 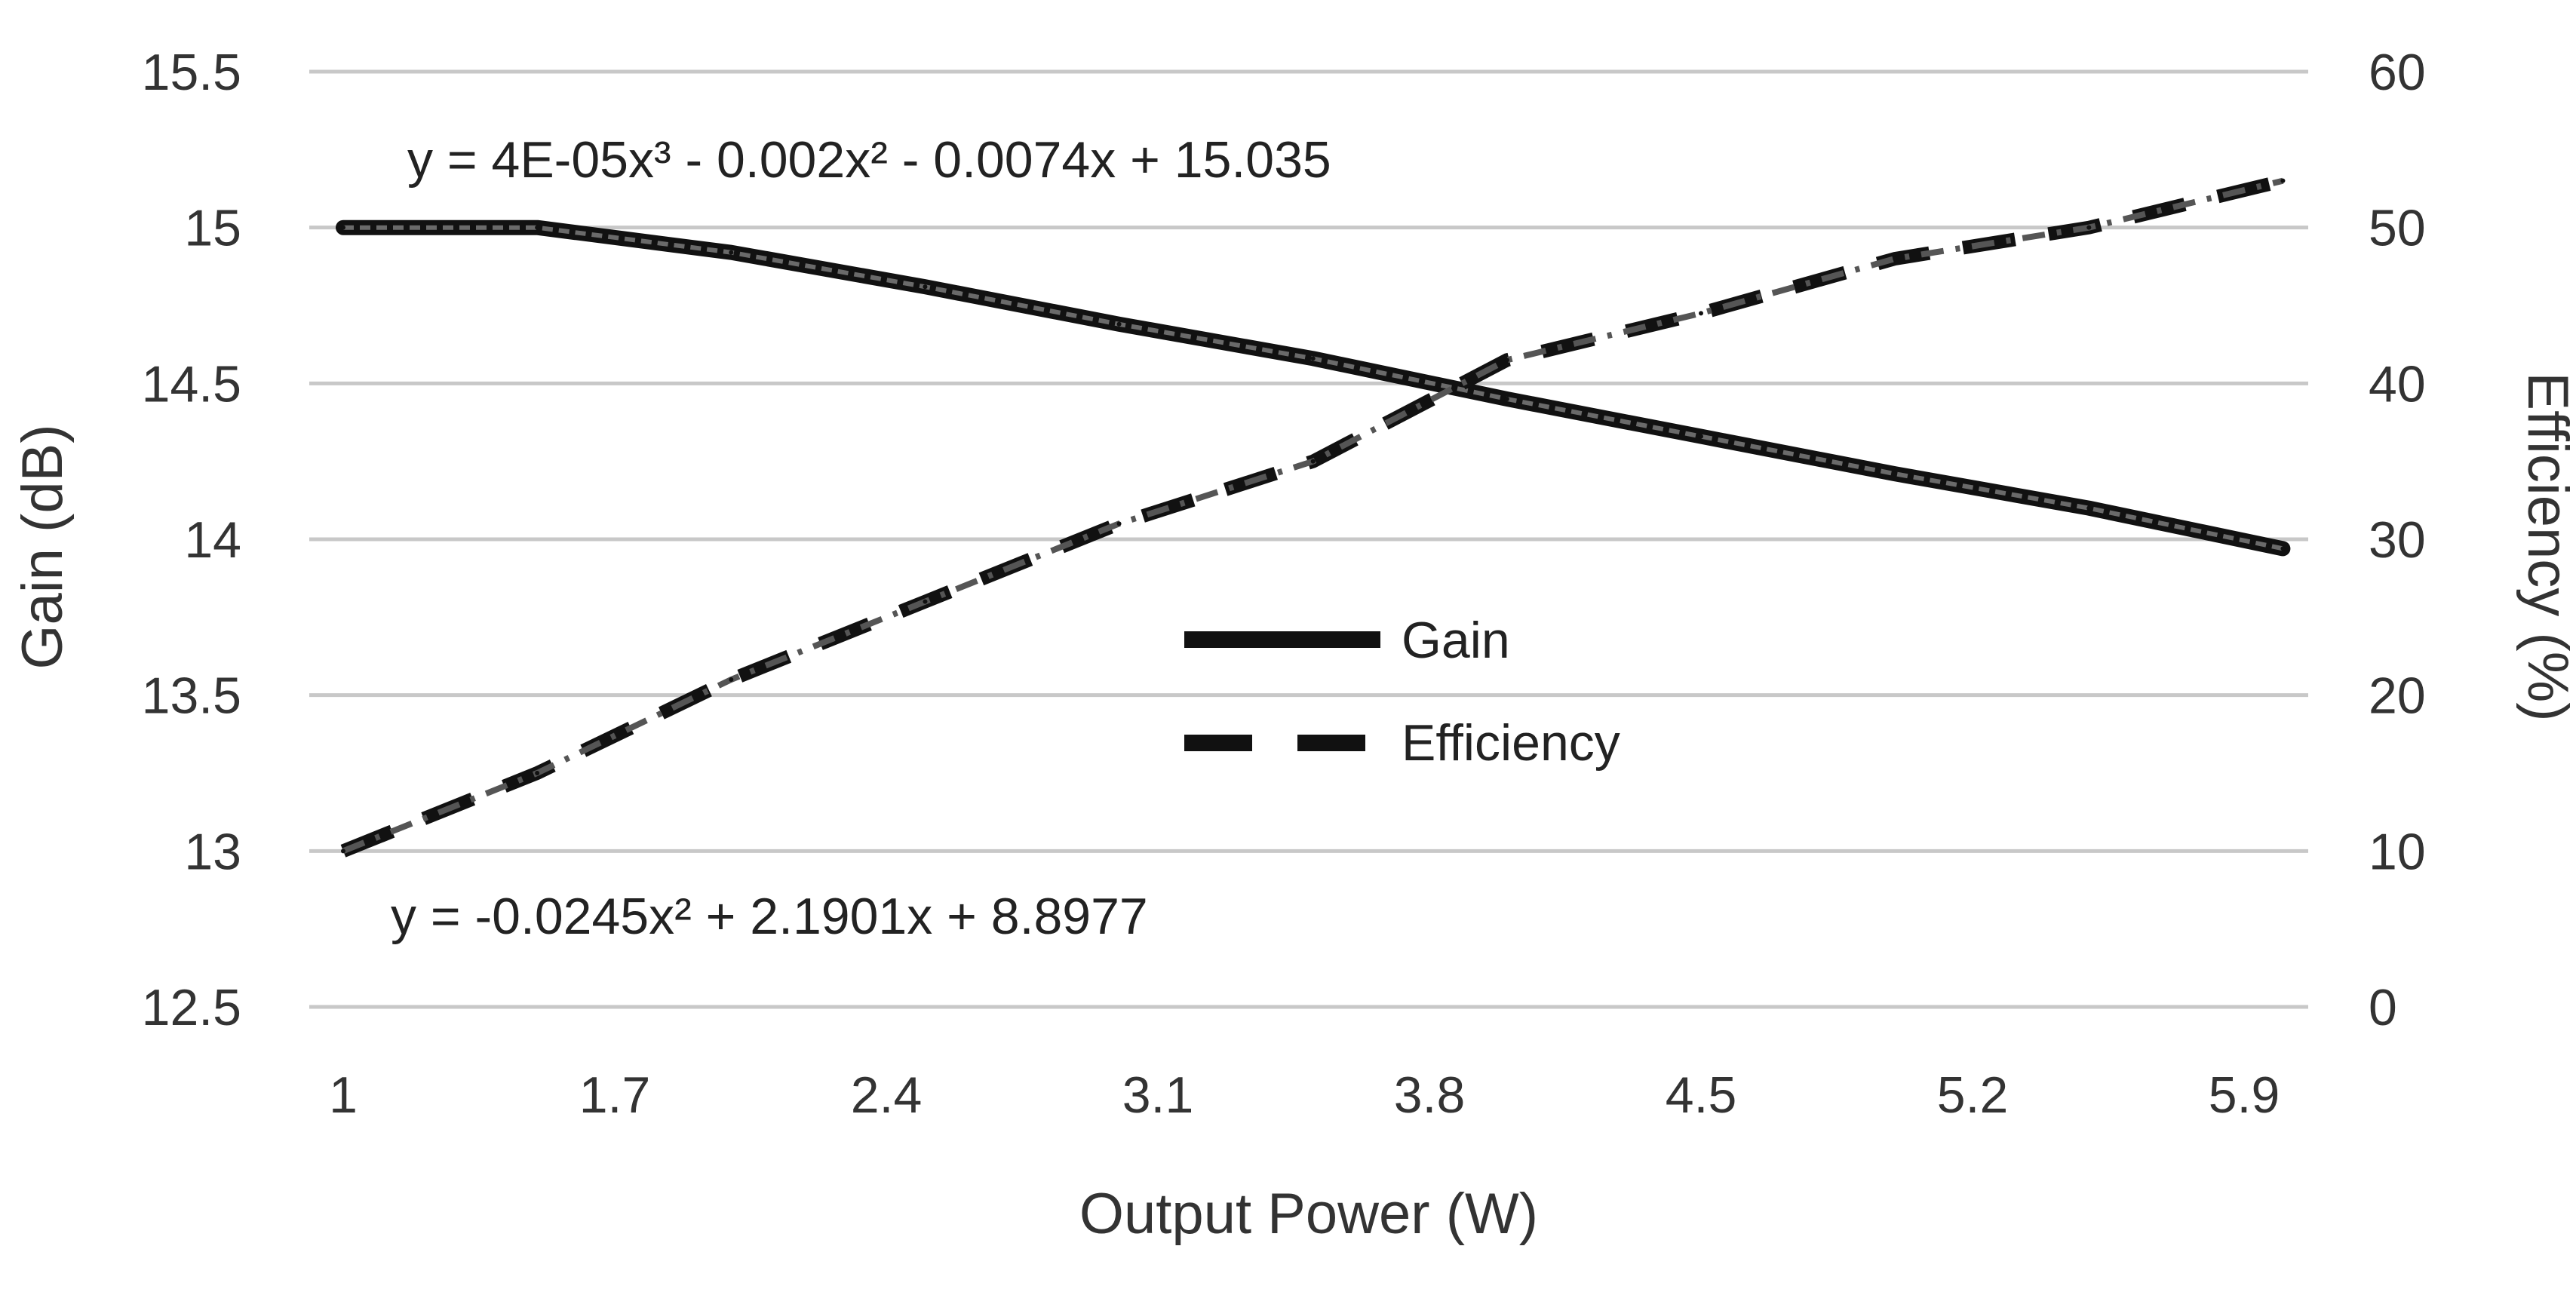 What do you see at coordinates (191, 1008) in the screenshot?
I see `y-tick-label: 12.5` at bounding box center [191, 1008].